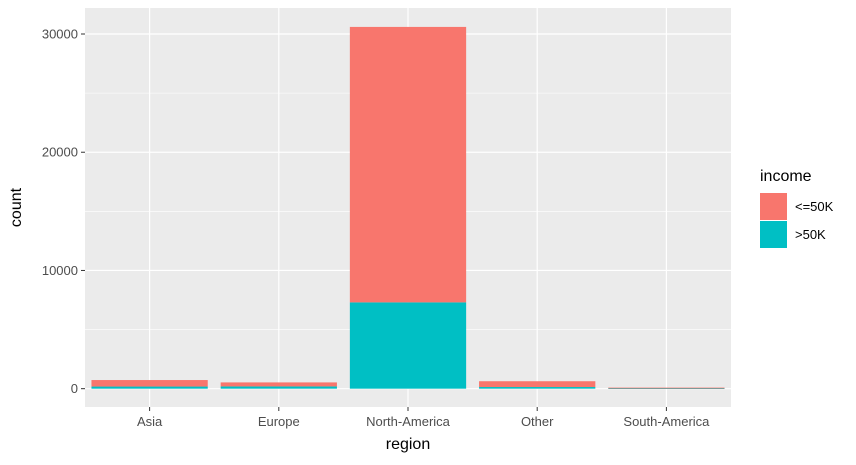 The width and height of the screenshot is (856, 465). Describe the element at coordinates (537, 384) in the screenshot. I see `bar-other-le-50k` at that location.